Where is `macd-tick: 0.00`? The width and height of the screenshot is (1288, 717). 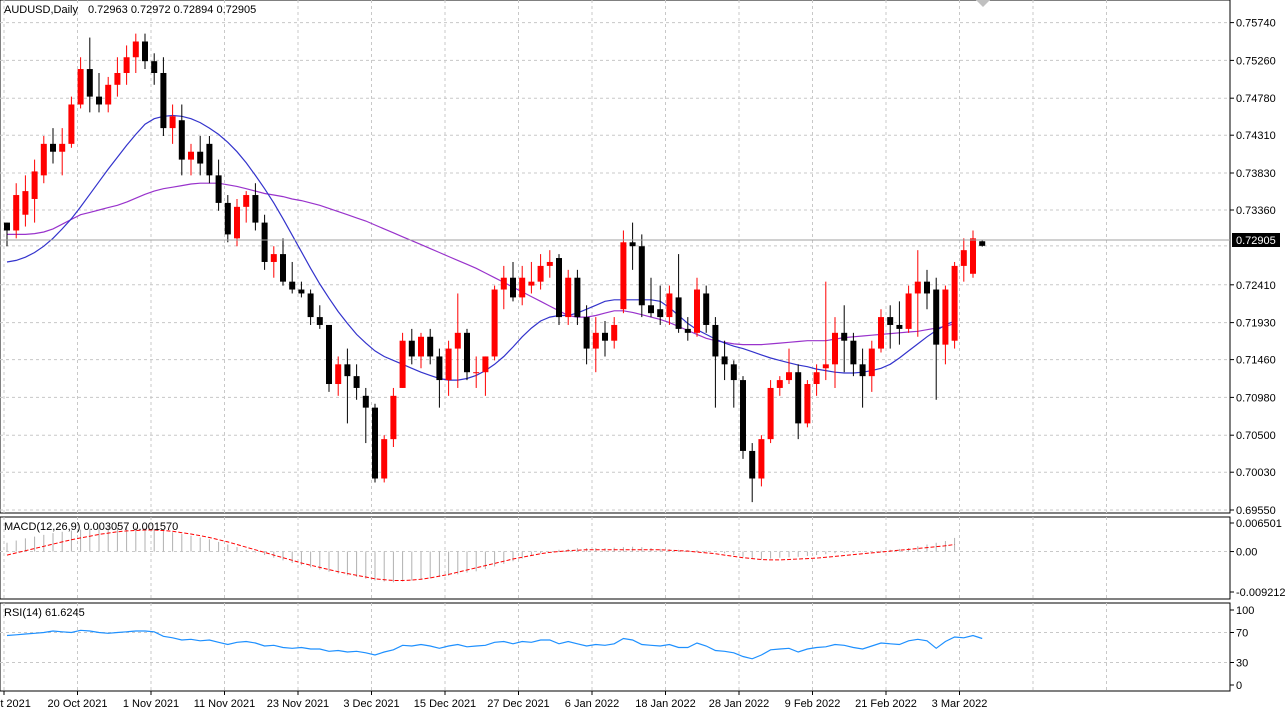
macd-tick: 0.00 is located at coordinates (1246, 553).